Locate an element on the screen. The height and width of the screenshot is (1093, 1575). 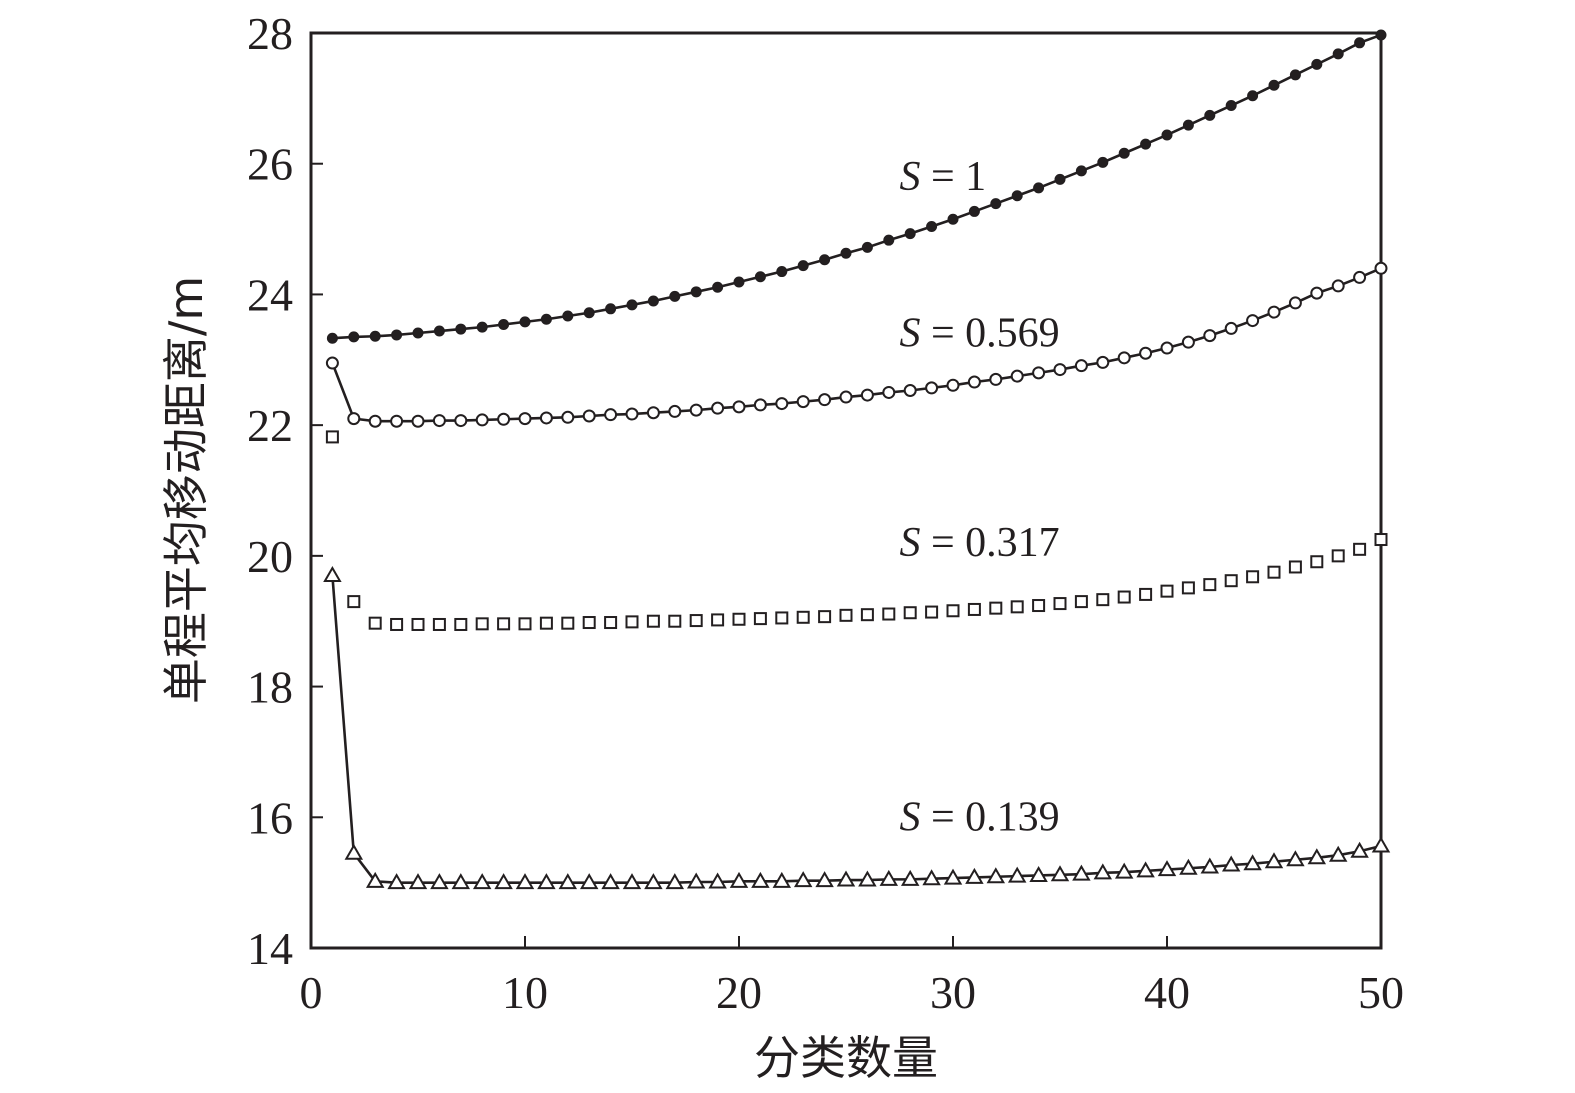
x-tick-label: 30 is located at coordinates (953, 992).